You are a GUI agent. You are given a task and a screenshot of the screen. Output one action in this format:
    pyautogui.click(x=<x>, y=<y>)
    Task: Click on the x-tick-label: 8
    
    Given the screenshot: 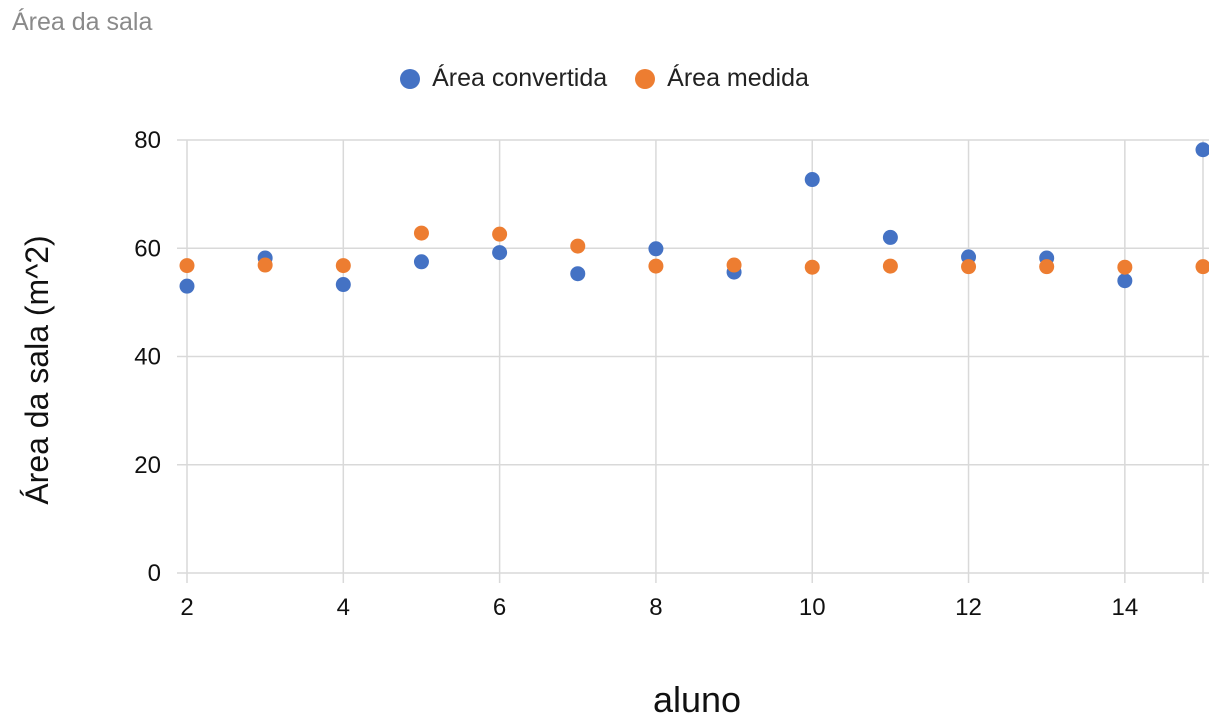 What is the action you would take?
    pyautogui.click(x=655, y=607)
    